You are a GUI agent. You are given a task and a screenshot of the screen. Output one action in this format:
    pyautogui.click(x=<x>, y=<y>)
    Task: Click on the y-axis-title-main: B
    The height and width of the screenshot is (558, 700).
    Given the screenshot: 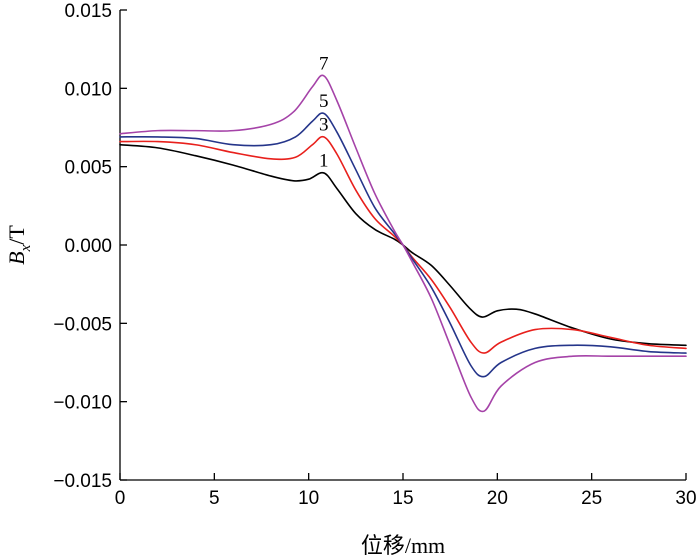 What is the action you would take?
    pyautogui.click(x=16, y=257)
    